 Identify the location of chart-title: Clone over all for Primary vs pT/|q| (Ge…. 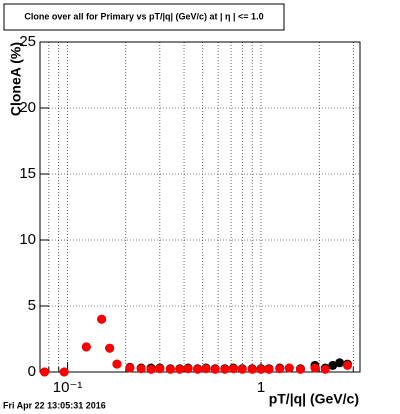
(143, 16).